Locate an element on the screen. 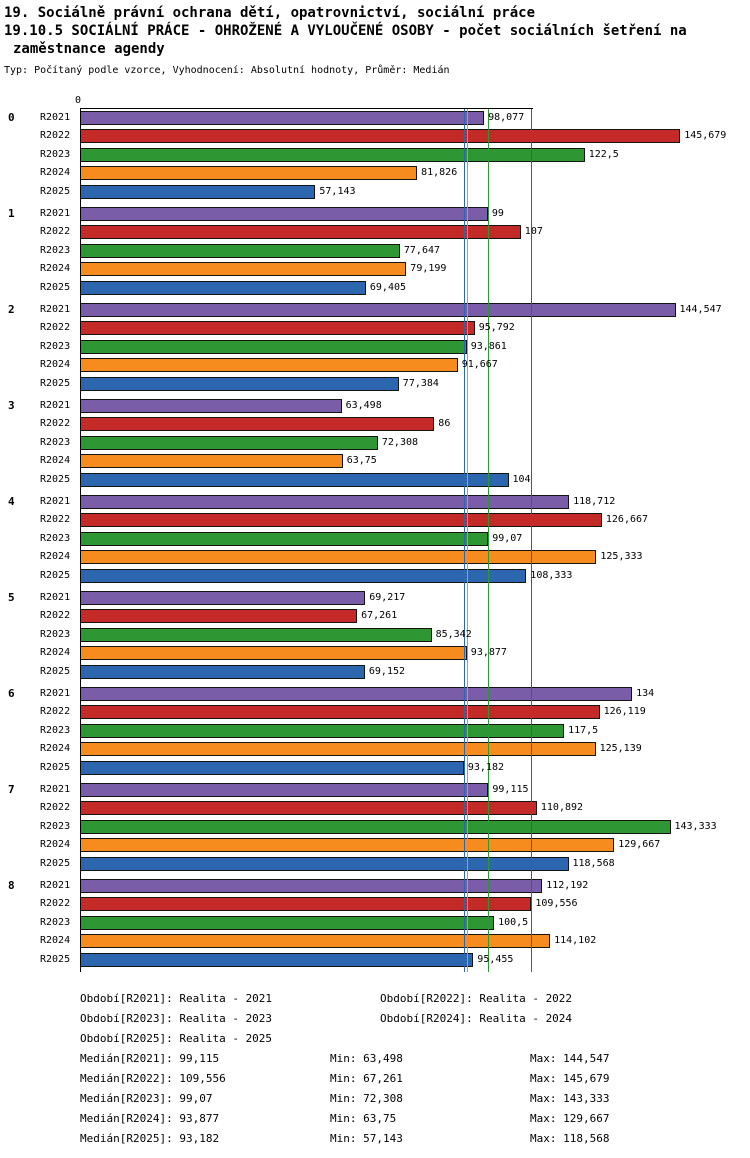 The image size is (750, 1158). legend-item: Období[R2025]: Realita - 2025 is located at coordinates (176, 1038).